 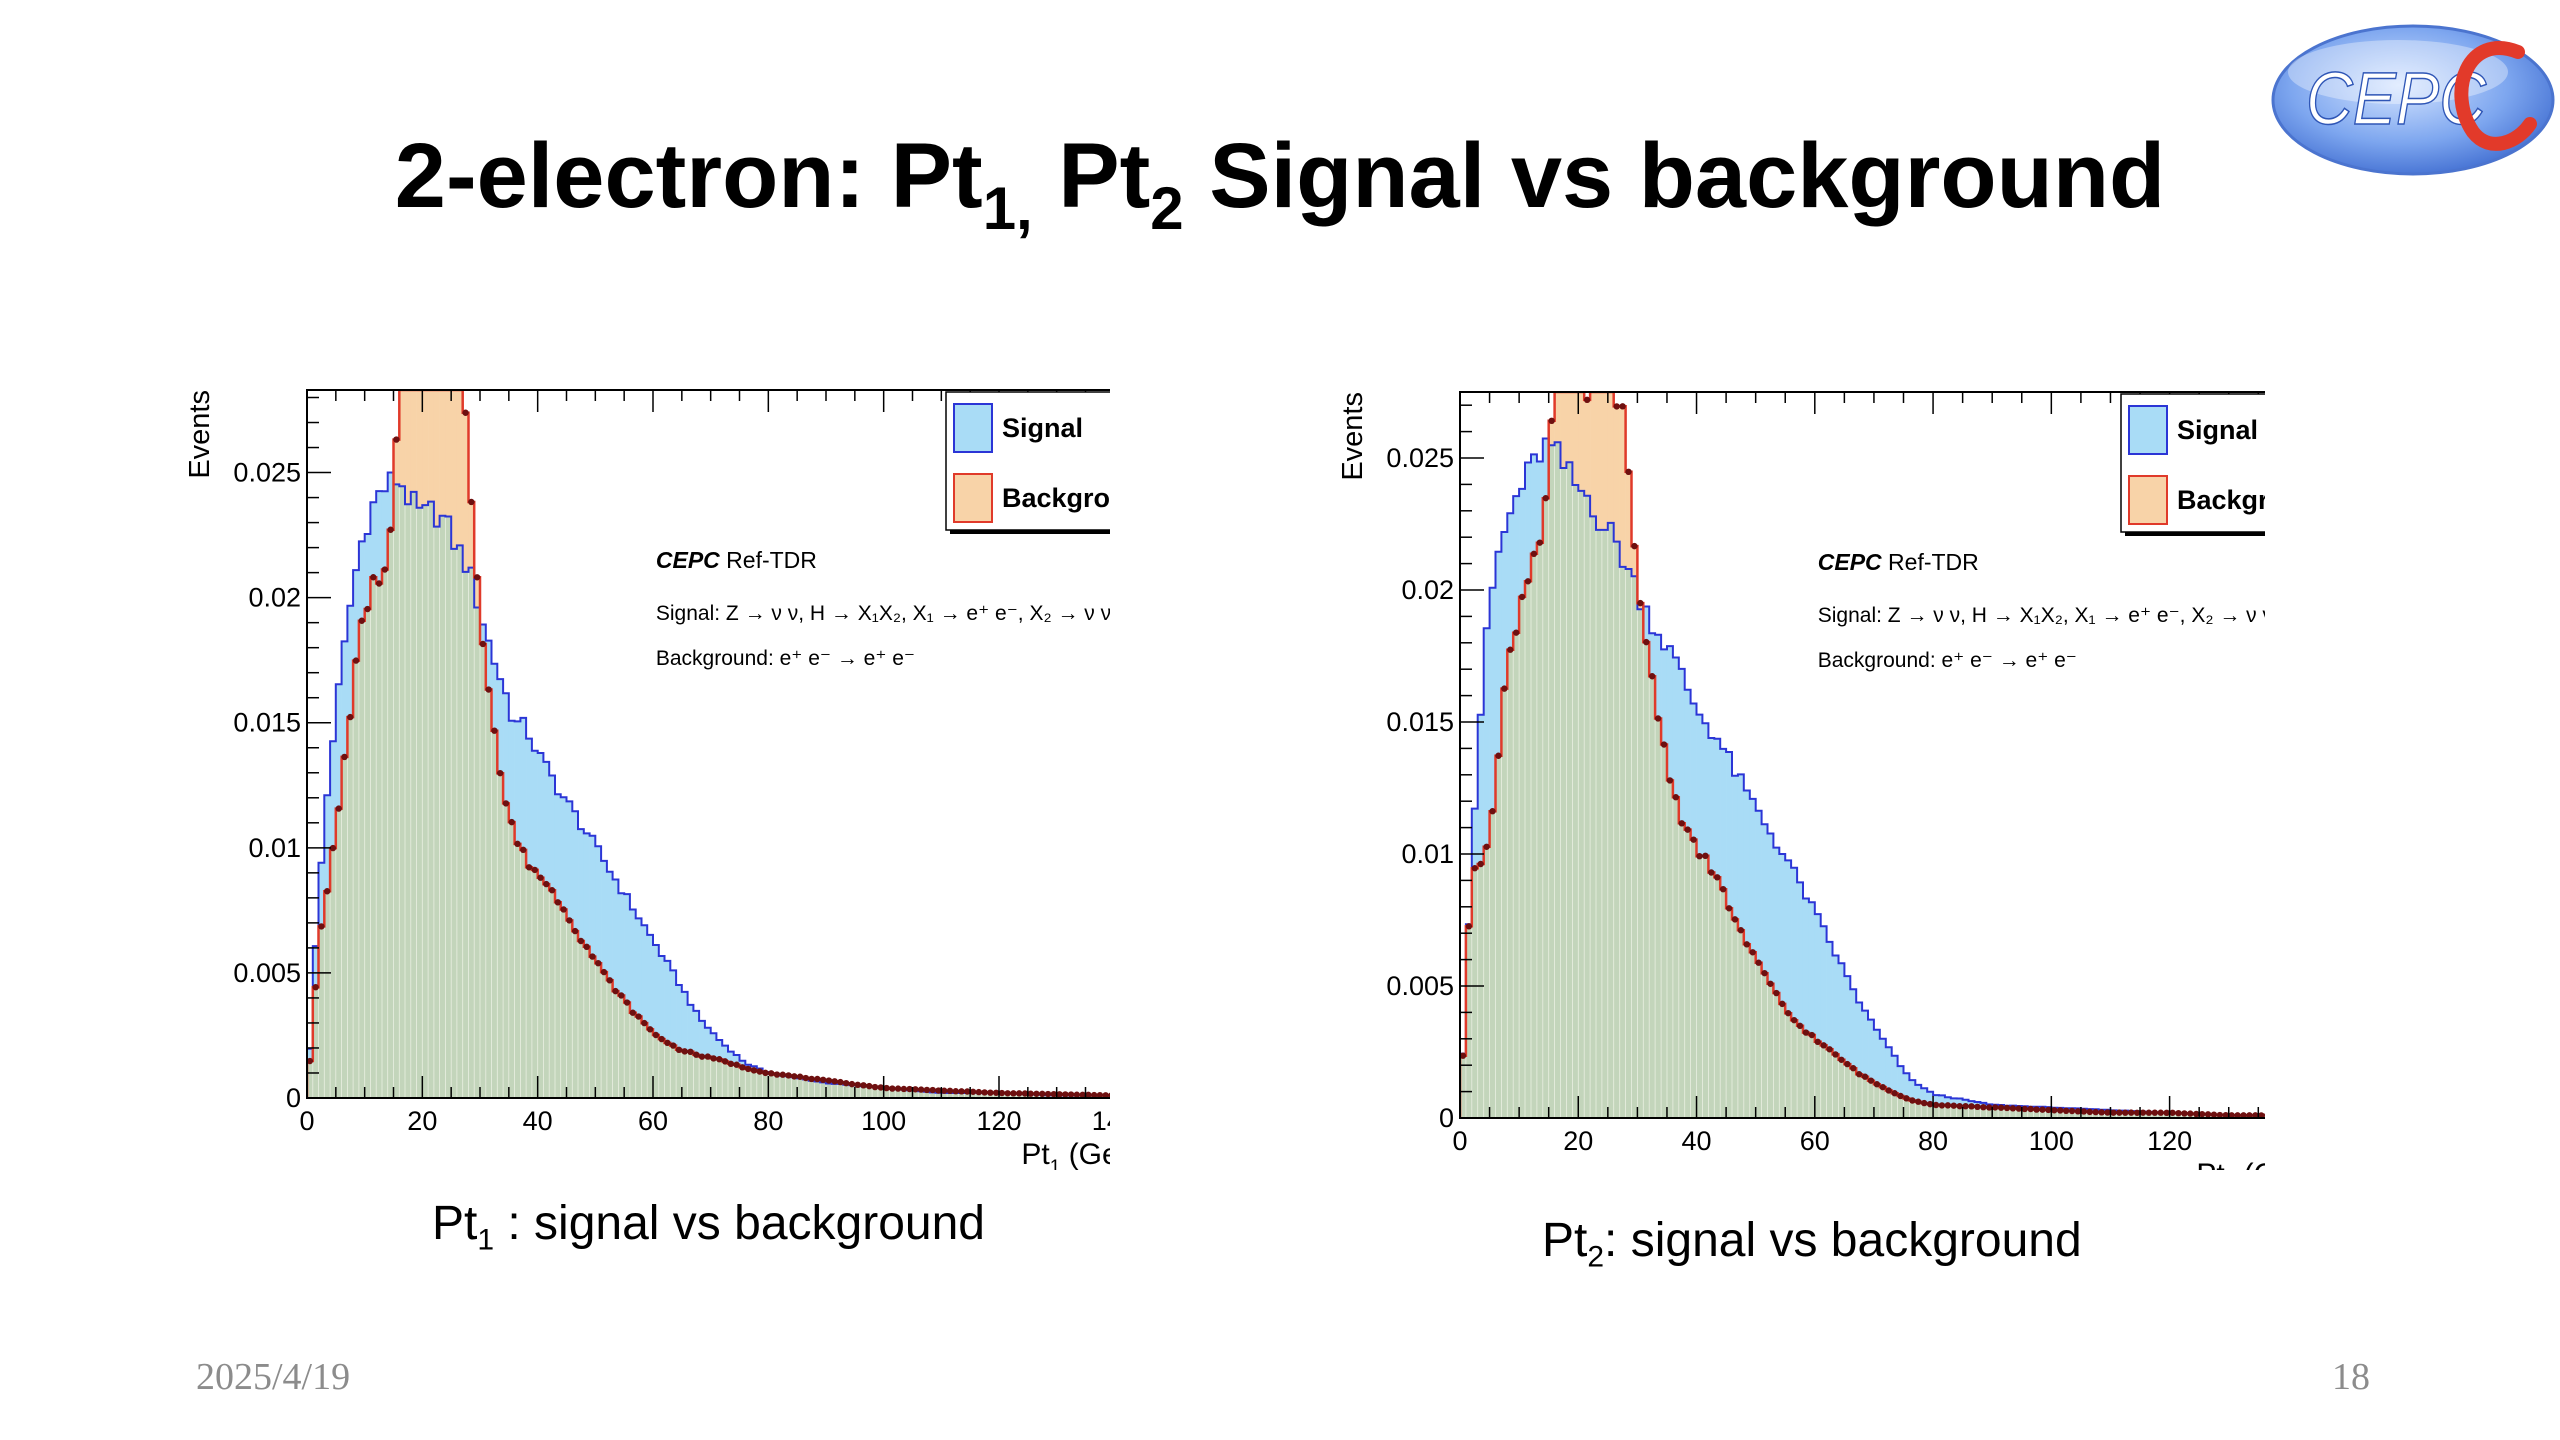 What do you see at coordinates (267, 473) in the screenshot?
I see `y-tick-label: 0.025` at bounding box center [267, 473].